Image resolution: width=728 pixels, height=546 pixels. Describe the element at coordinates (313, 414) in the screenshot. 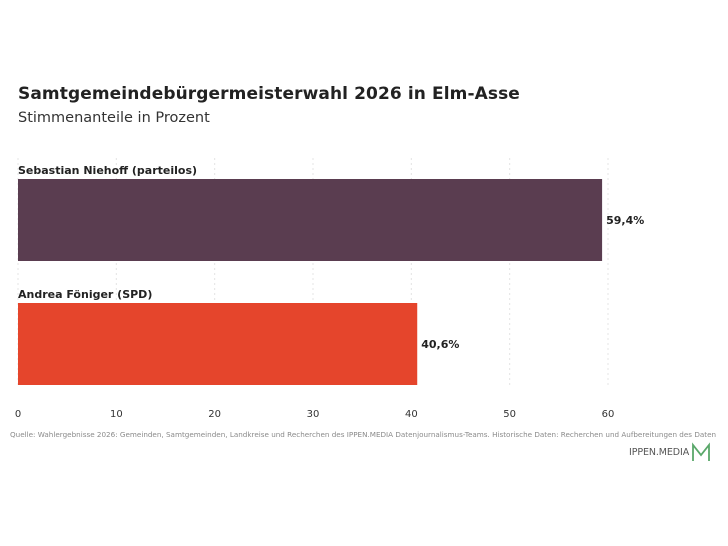

I see `x-tick-label: 30` at that location.